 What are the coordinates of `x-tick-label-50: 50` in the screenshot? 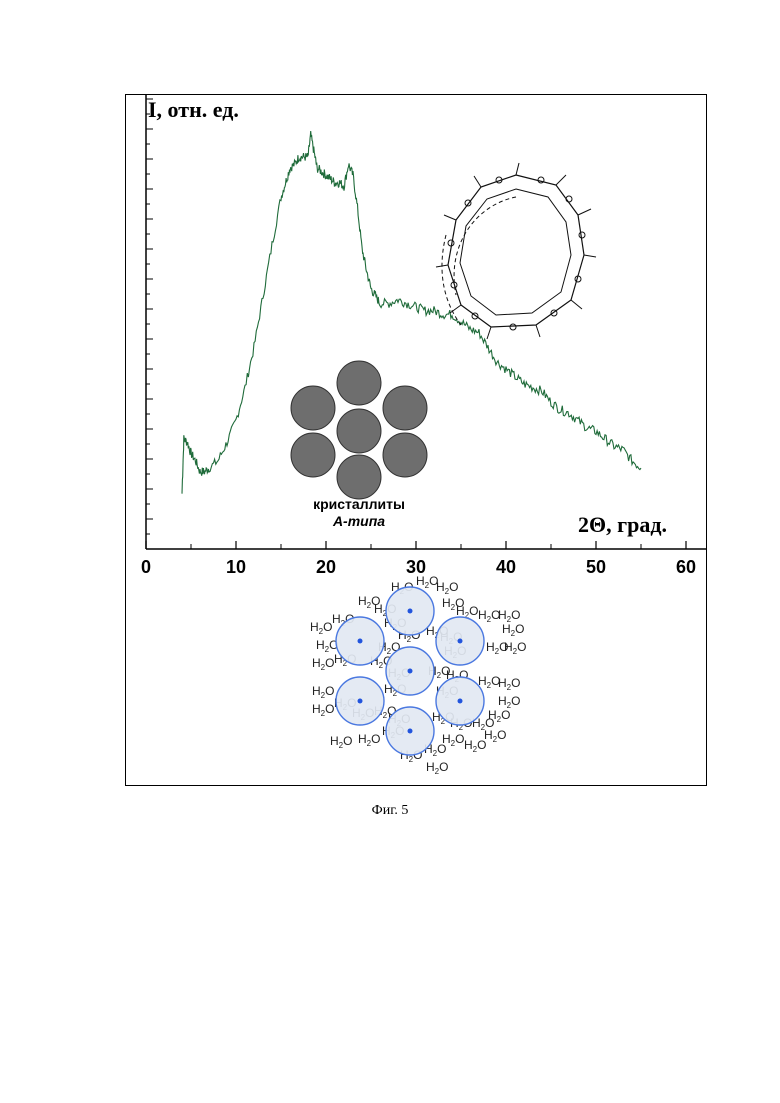 It's located at (596, 567).